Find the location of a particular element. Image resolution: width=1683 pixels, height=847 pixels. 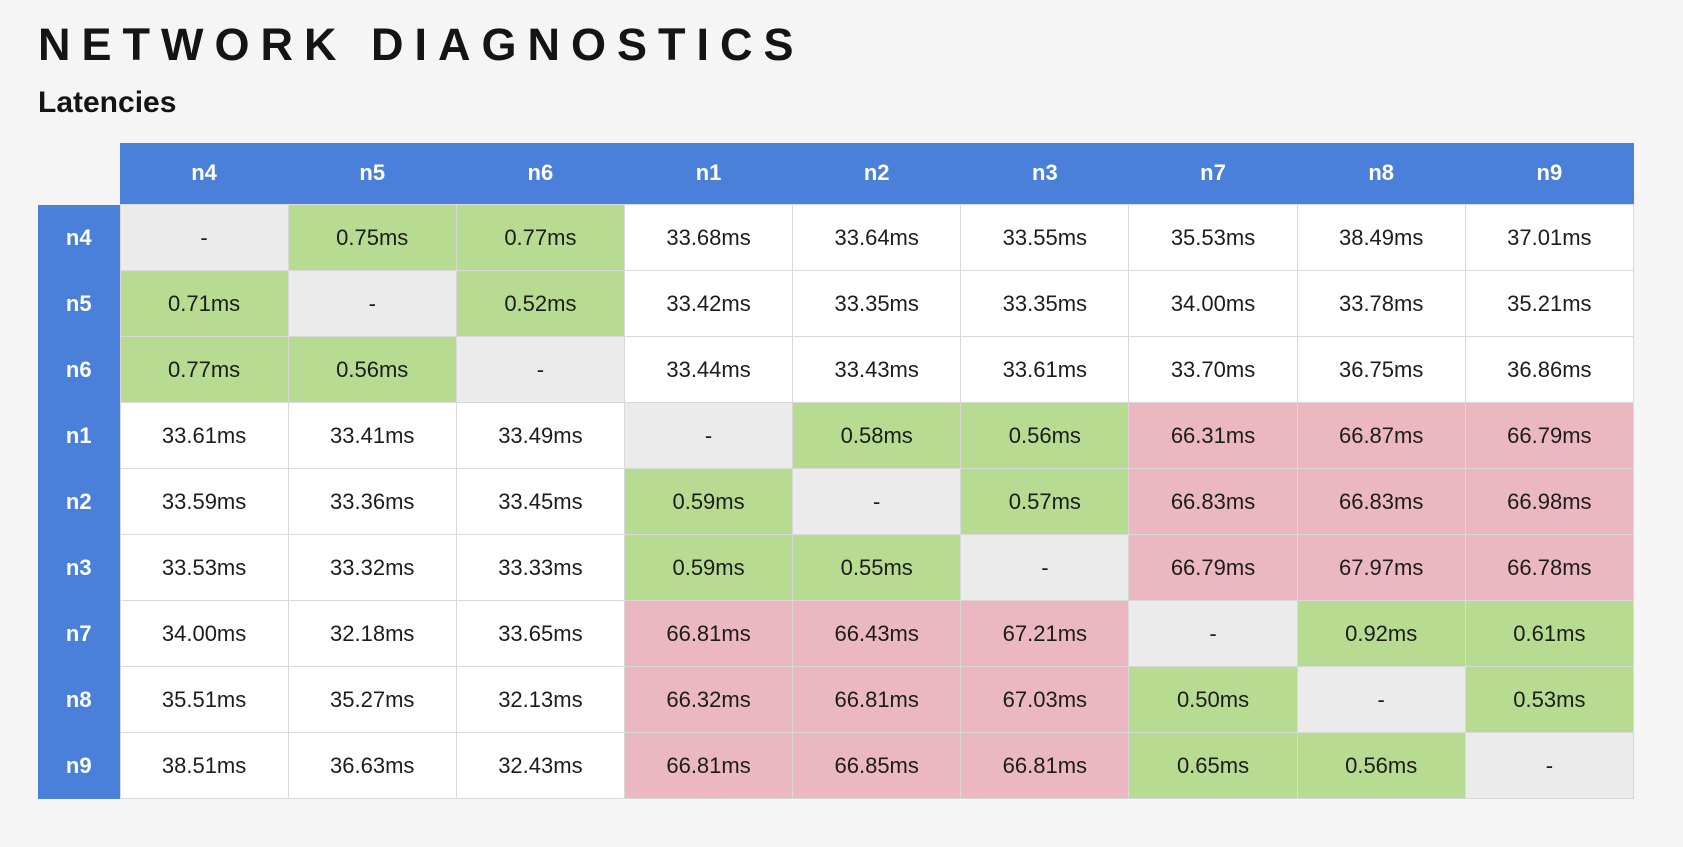

latency-cell-n8-n3: 67.03ms is located at coordinates (1045, 699).